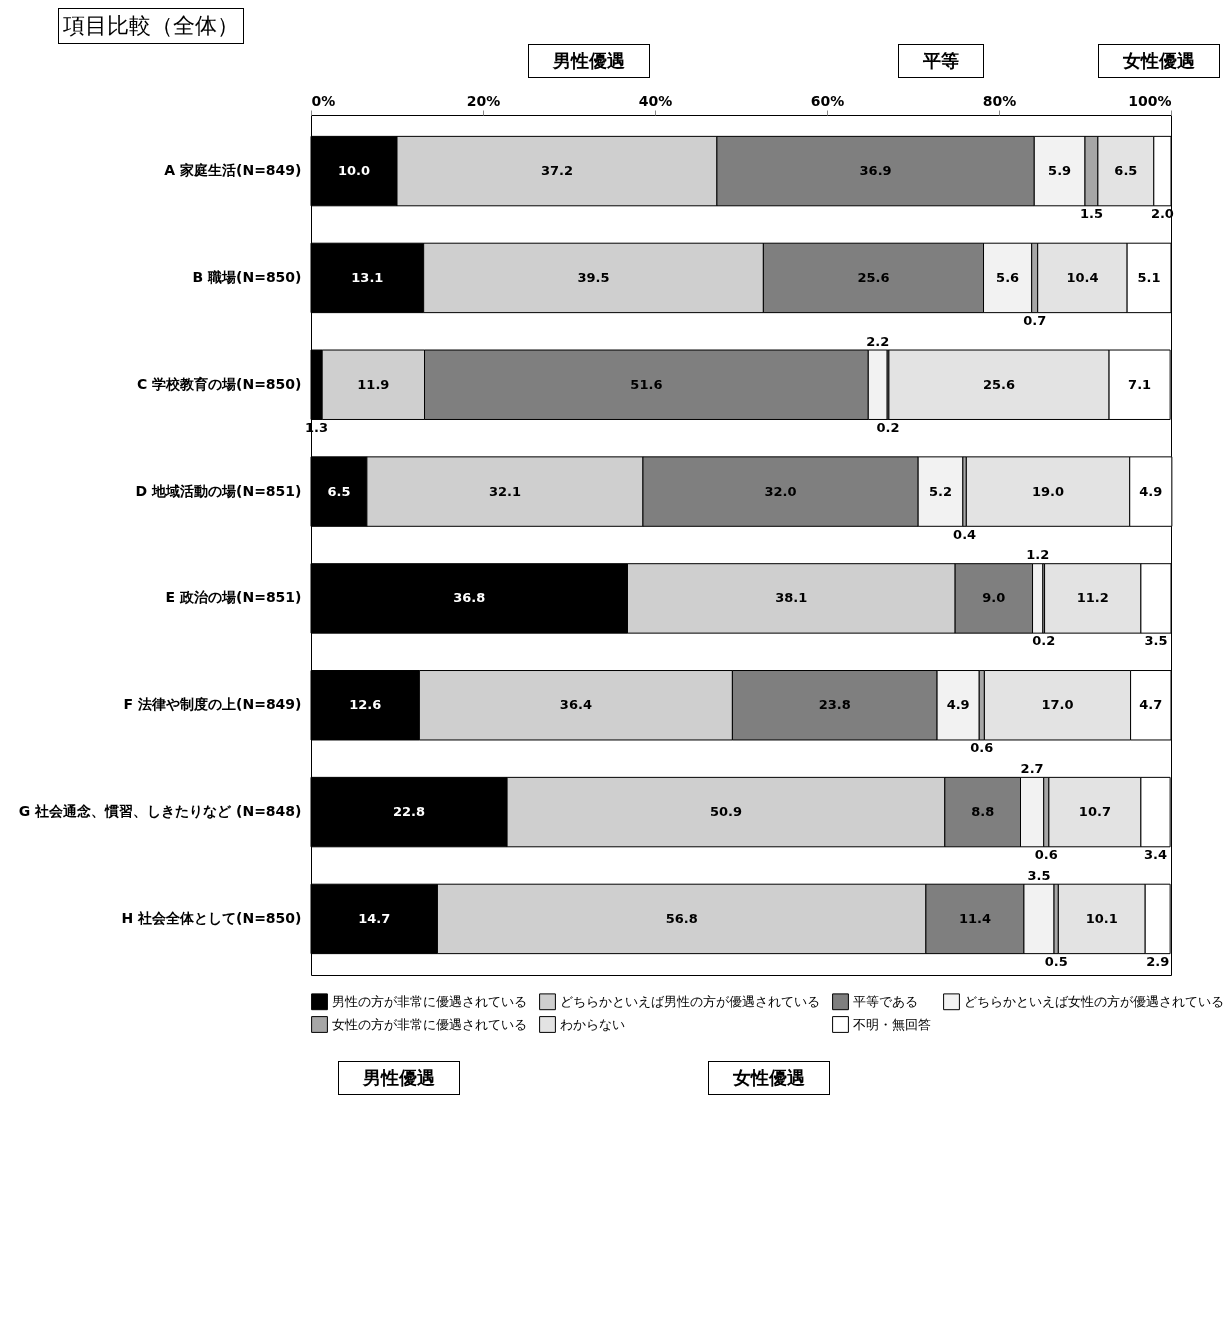 The image size is (1232, 1319). What do you see at coordinates (983, 812) in the screenshot?
I see `data-label: 8.8` at bounding box center [983, 812].